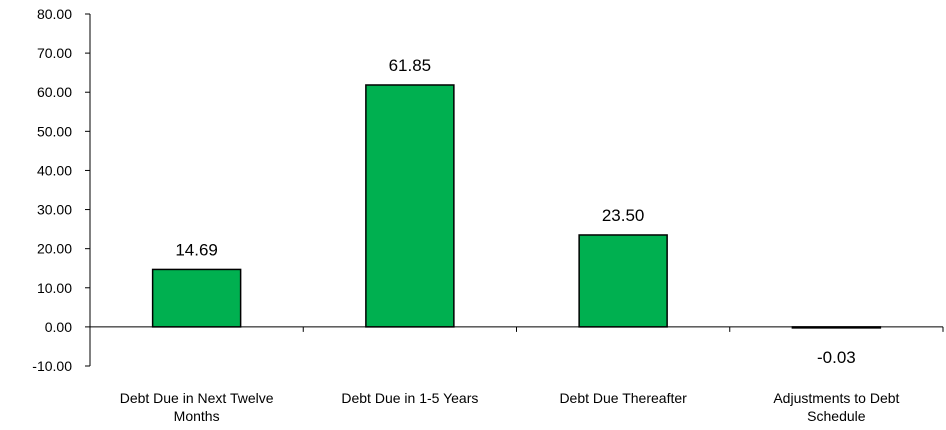 This screenshot has height=430, width=946. I want to click on y-tick-label: -10.00, so click(52, 366).